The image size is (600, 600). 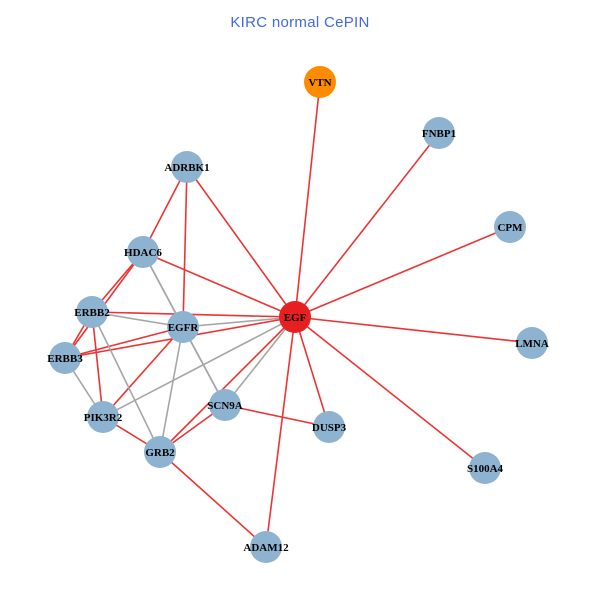 What do you see at coordinates (402, 272) in the screenshot?
I see `edge-EGF-CPM` at bounding box center [402, 272].